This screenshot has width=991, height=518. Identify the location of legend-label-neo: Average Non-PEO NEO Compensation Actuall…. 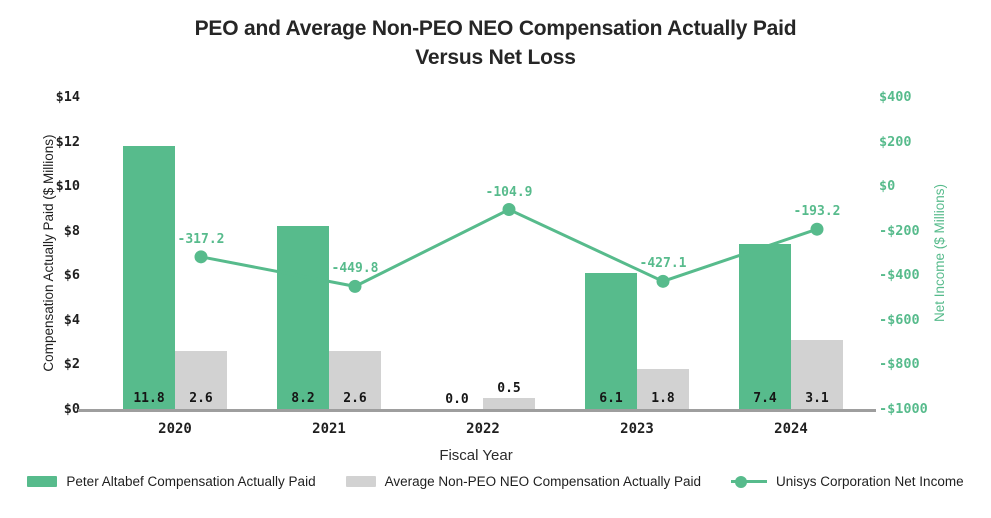
(542, 481).